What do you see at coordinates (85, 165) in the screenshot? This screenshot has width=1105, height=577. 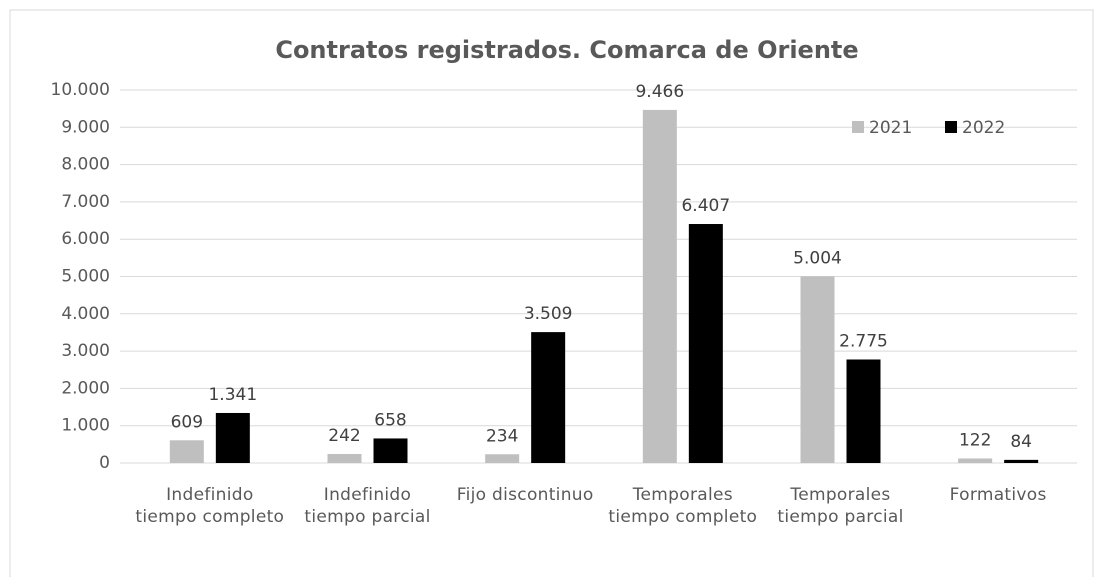 I see `y-tick-label: 8.000` at bounding box center [85, 165].